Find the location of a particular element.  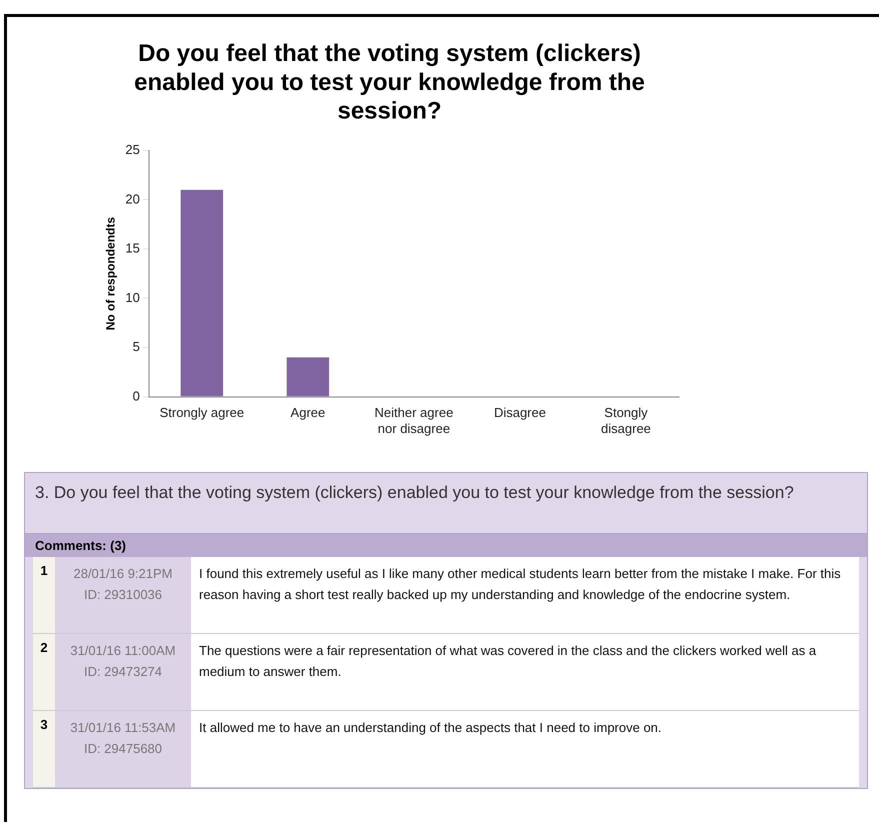

text: I found this extremely useful as I like many other medical students learn better from the mistake I make. For this reason having a short test really backed up my understanding and knowledge of the endocrine system. is located at coordinates (525, 595).